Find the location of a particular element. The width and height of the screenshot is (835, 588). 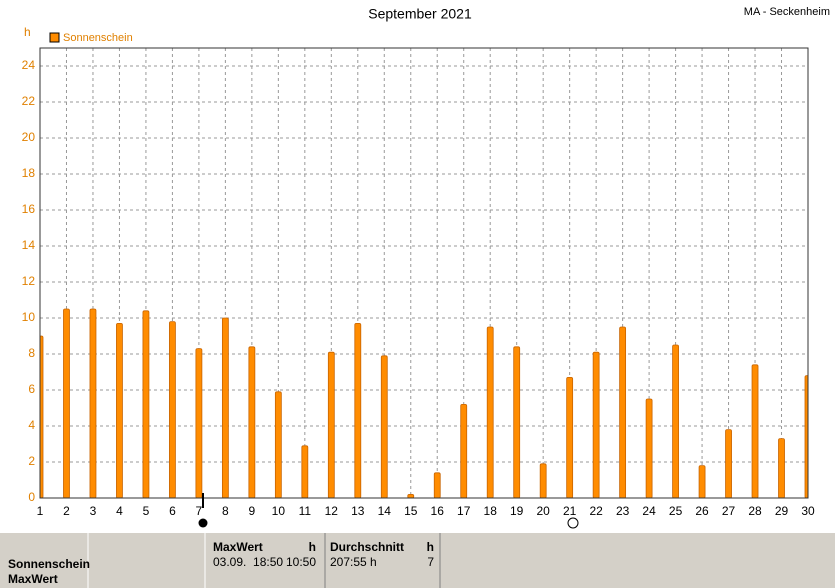

y-tick-label: 24 is located at coordinates (29, 65).